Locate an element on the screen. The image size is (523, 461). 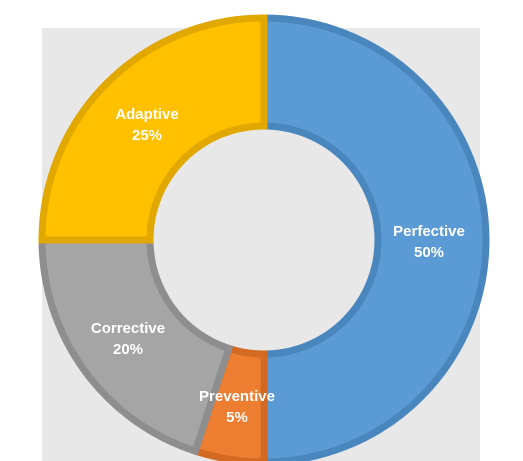
slice-label-adaptive: Adaptive is located at coordinates (146, 114).